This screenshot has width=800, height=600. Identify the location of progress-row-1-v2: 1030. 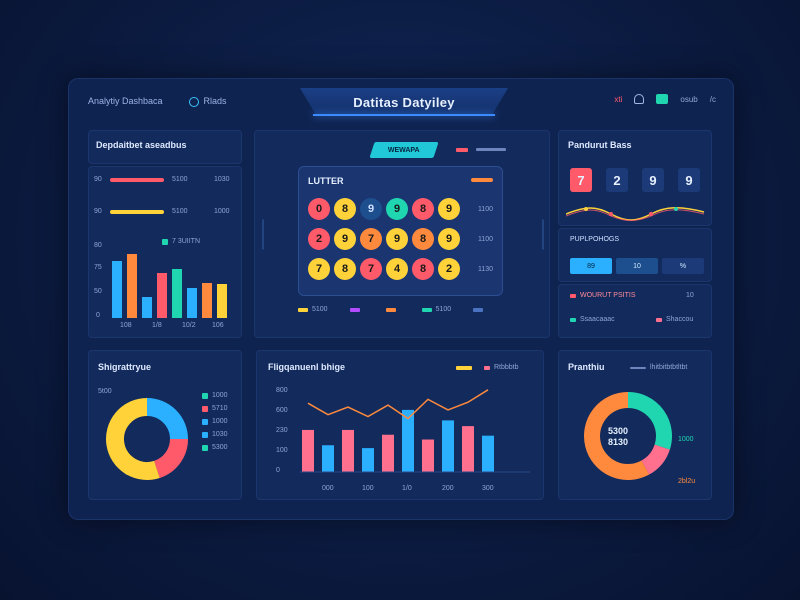
(222, 179).